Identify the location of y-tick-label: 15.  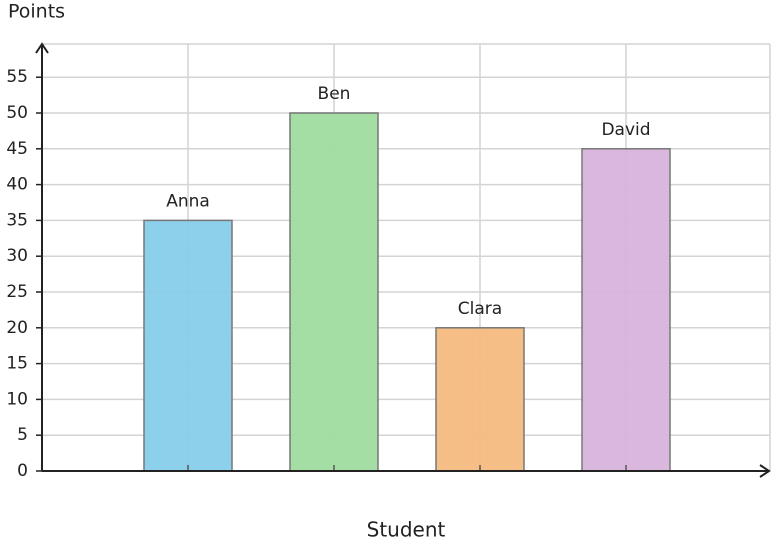
(17, 364).